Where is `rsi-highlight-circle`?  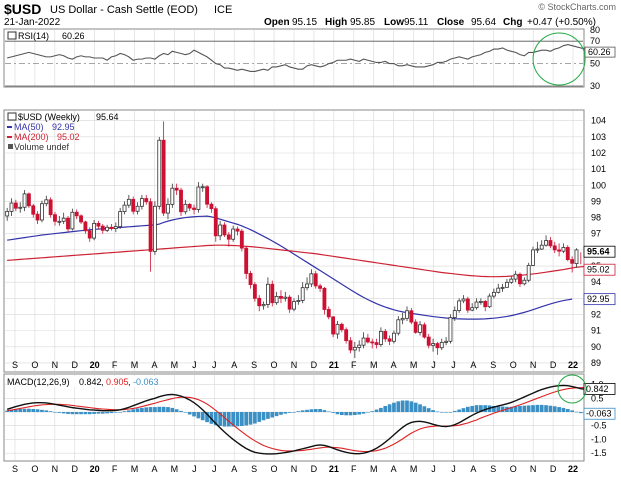 rsi-highlight-circle is located at coordinates (559, 59).